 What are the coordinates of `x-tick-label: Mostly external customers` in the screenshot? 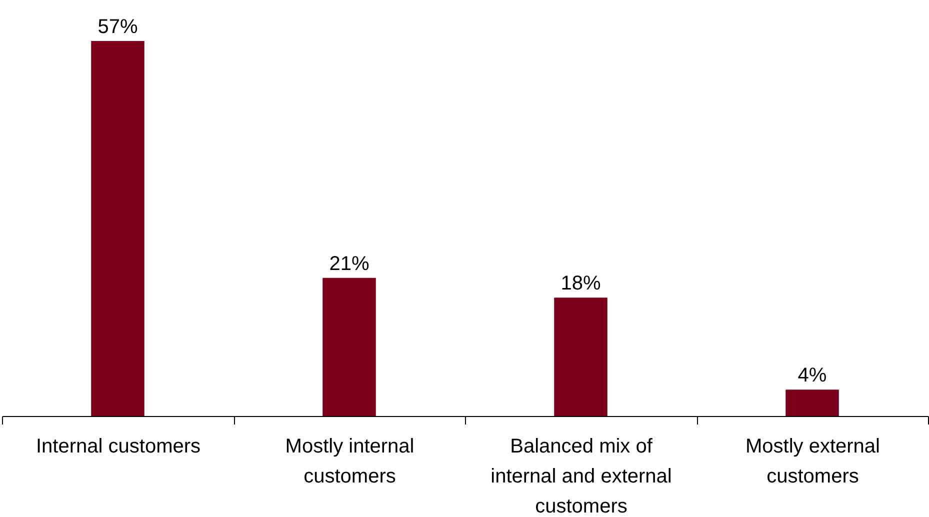 It's located at (813, 462).